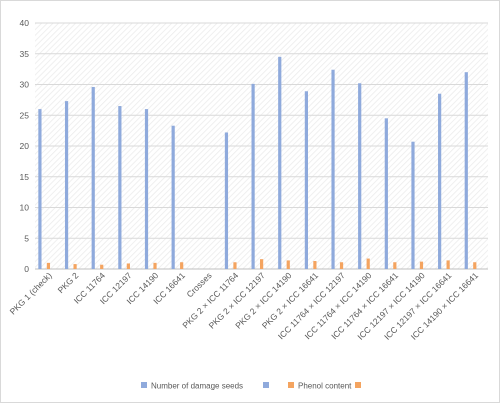 This screenshot has height=407, width=500. I want to click on x-tick-label: PKG 2, so click(68, 282).